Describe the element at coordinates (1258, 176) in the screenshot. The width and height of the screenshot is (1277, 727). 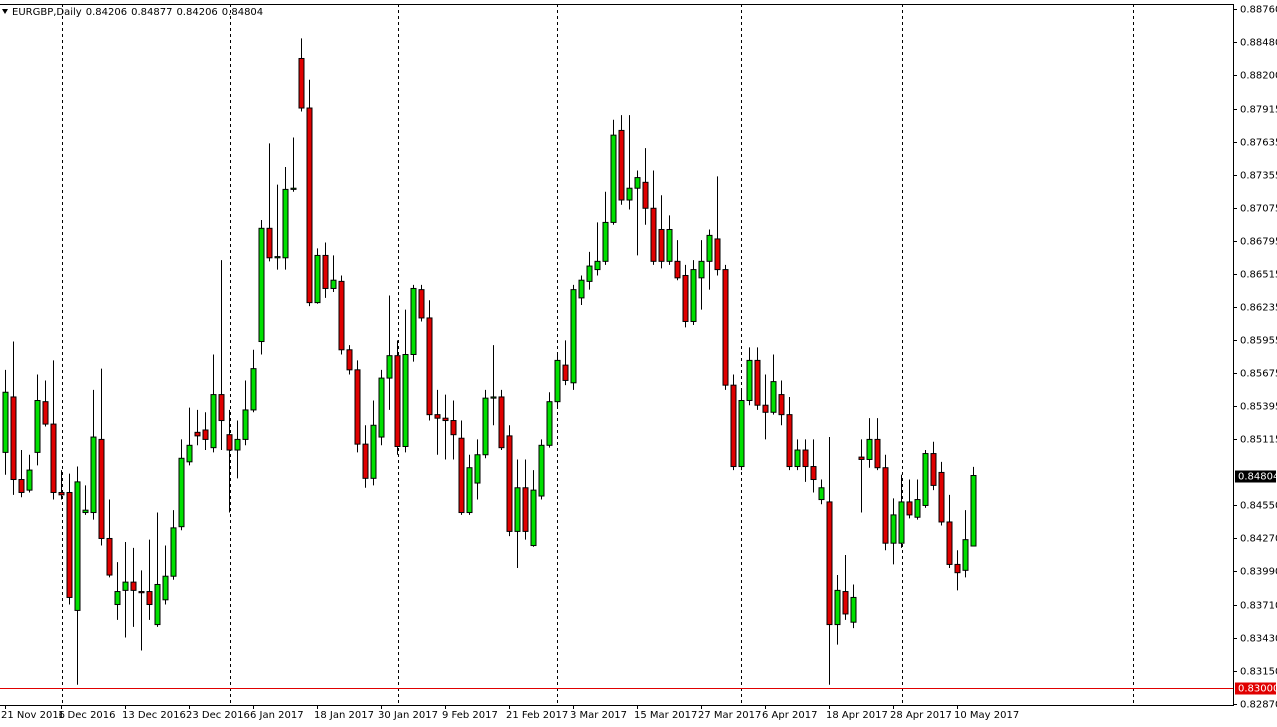
I see `y-tick-label: 0.87355` at that location.